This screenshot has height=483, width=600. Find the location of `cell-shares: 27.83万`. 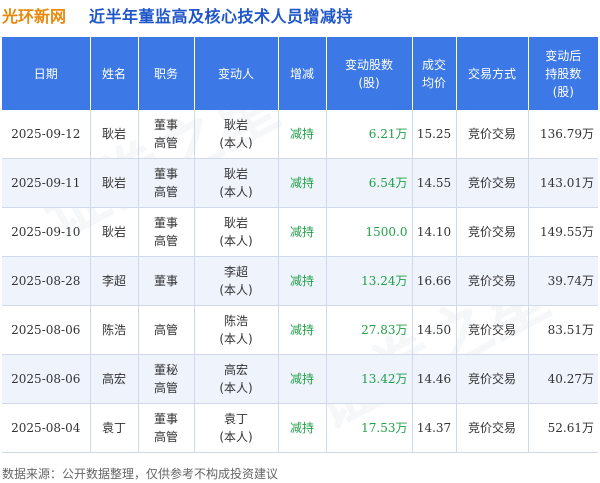

cell-shares: 27.83万 is located at coordinates (369, 330).